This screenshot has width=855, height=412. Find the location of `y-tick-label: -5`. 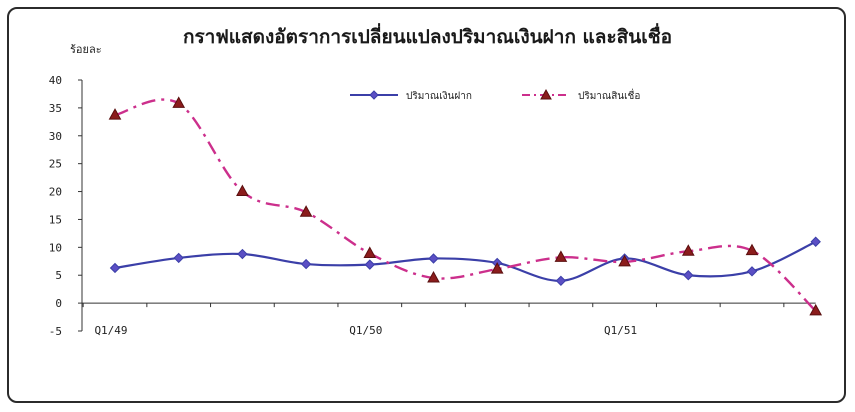

y-tick-label: -5 is located at coordinates (55, 331).